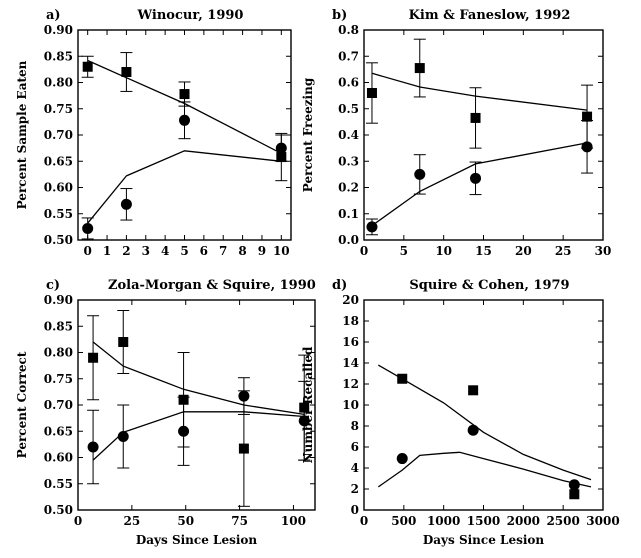 The width and height of the screenshot is (641, 558). Describe the element at coordinates (355, 468) in the screenshot. I see `y-tick-label: 4` at that location.